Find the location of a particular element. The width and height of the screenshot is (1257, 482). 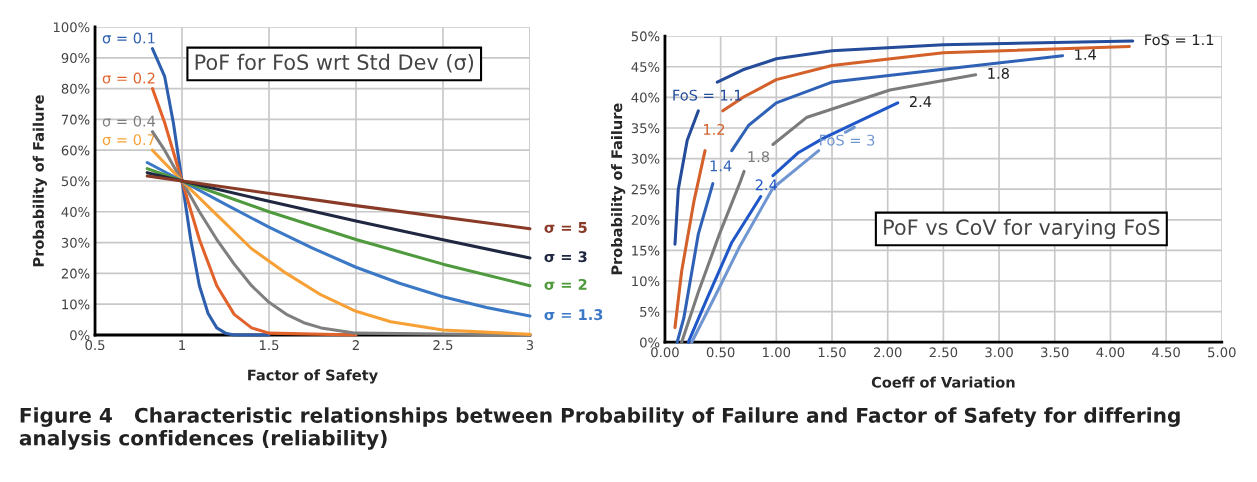

series-label: σ = 0.7 is located at coordinates (128, 140).